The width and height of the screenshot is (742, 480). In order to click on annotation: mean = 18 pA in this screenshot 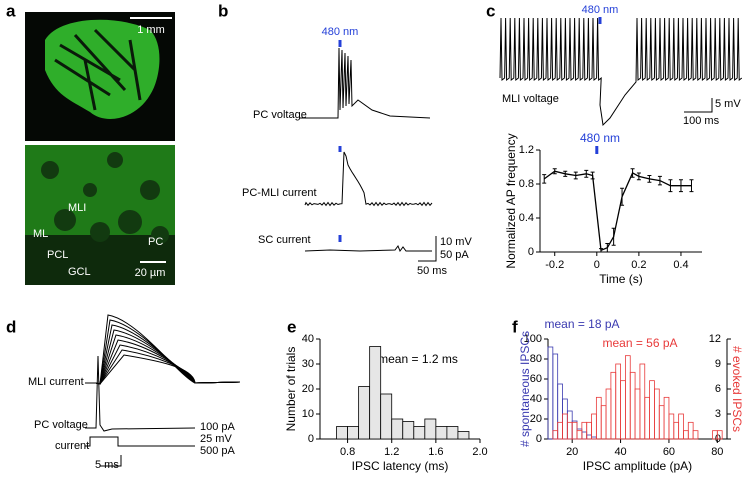, I will do `click(581, 324)`.